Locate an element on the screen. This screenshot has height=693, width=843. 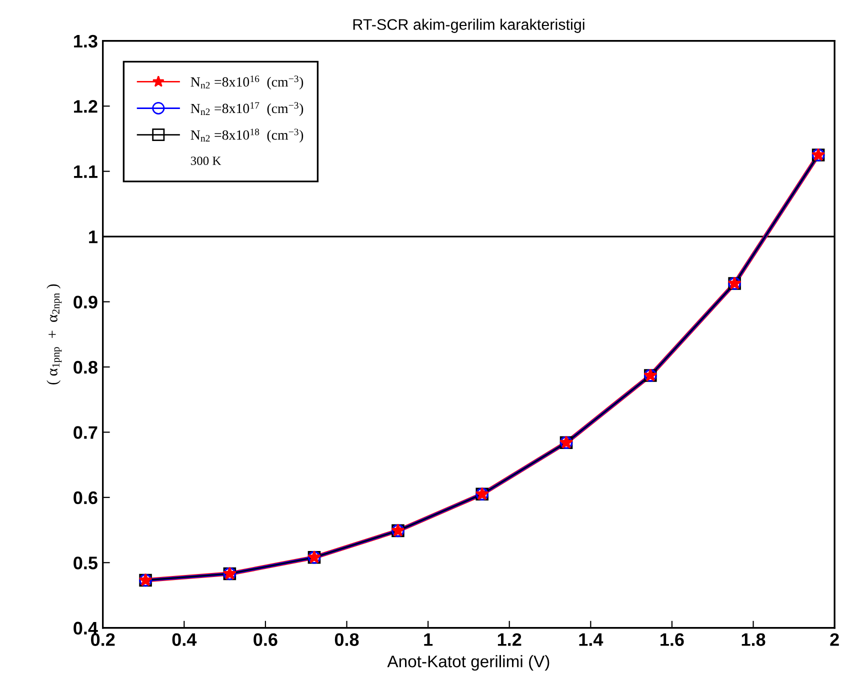
y-tick-label: 0.6 is located at coordinates (86, 497).